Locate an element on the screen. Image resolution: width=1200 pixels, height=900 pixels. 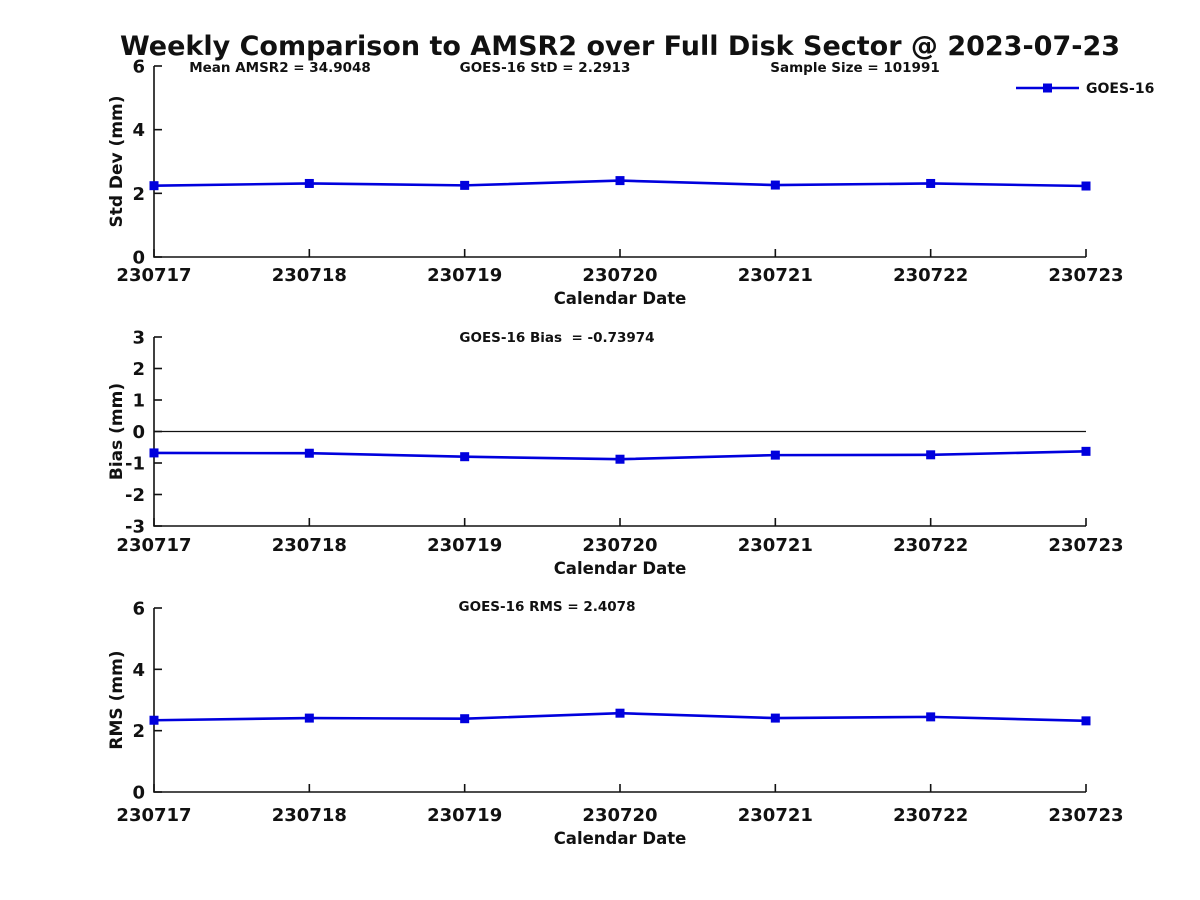
annotation-goes16-rms: GOES-16 RMS = 2.4078 is located at coordinates (547, 607).